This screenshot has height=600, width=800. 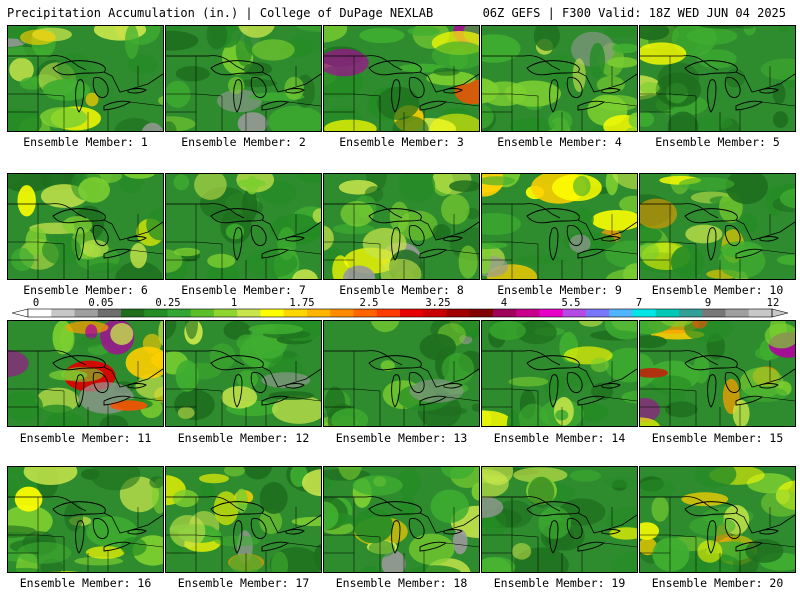 I want to click on precip-colorbar: 0 0.05 0.25 1 1.75 2.5 3.25 4 5.5 7 9 12, so click(x=400, y=307).